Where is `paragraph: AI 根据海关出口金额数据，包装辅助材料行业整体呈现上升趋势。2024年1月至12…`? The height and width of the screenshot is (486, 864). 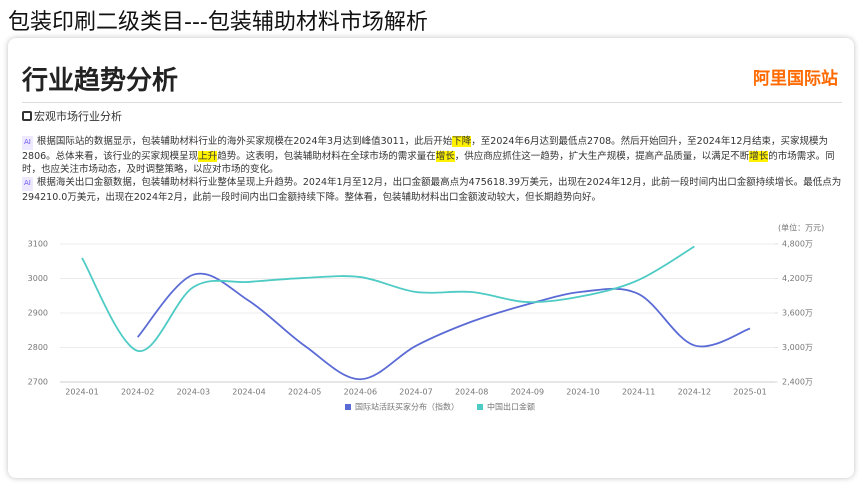 paragraph: AI 根据海关出口金额数据，包装辅助材料行业整体呈现上升趋势。2024年1月至12… is located at coordinates (432, 190).